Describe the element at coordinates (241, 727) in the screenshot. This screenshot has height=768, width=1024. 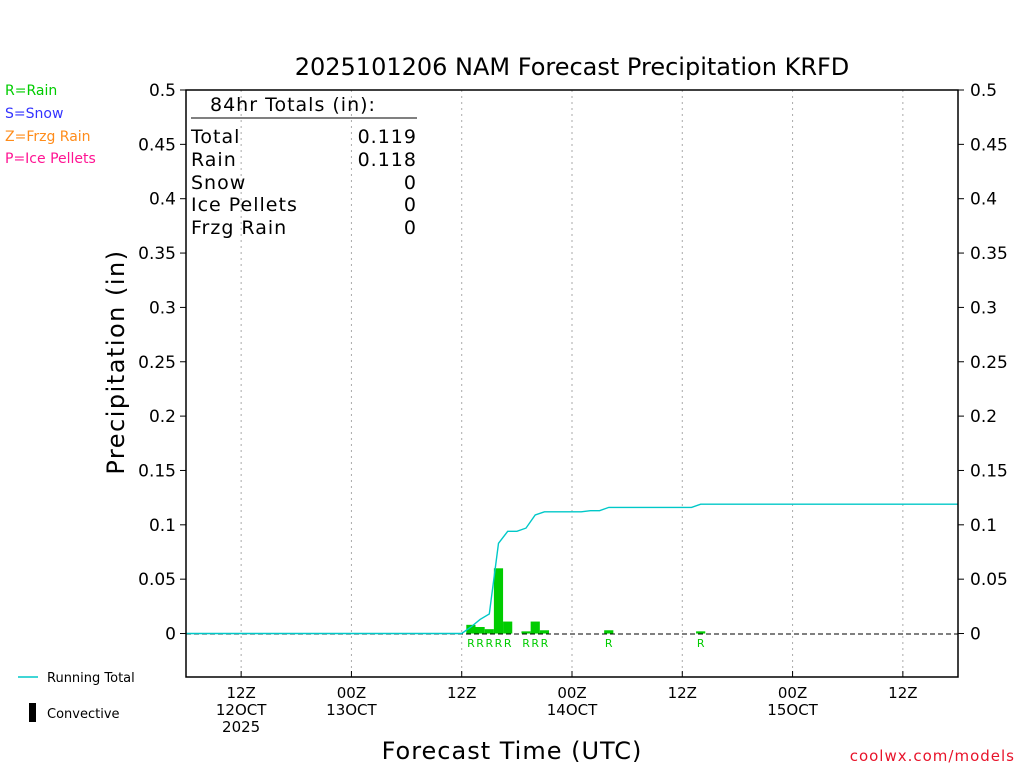
I see `x-tick-label: 2025` at that location.